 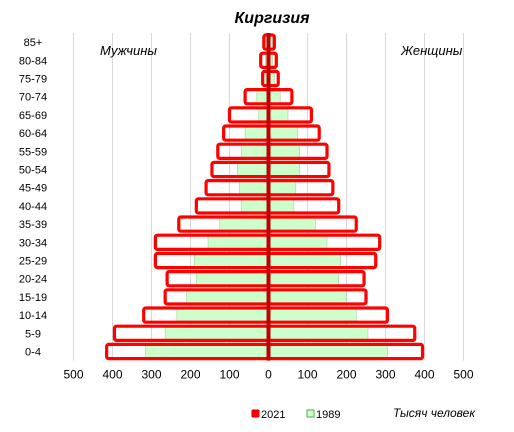 What do you see at coordinates (431, 50) in the screenshot?
I see `female-label: Женщины` at bounding box center [431, 50].